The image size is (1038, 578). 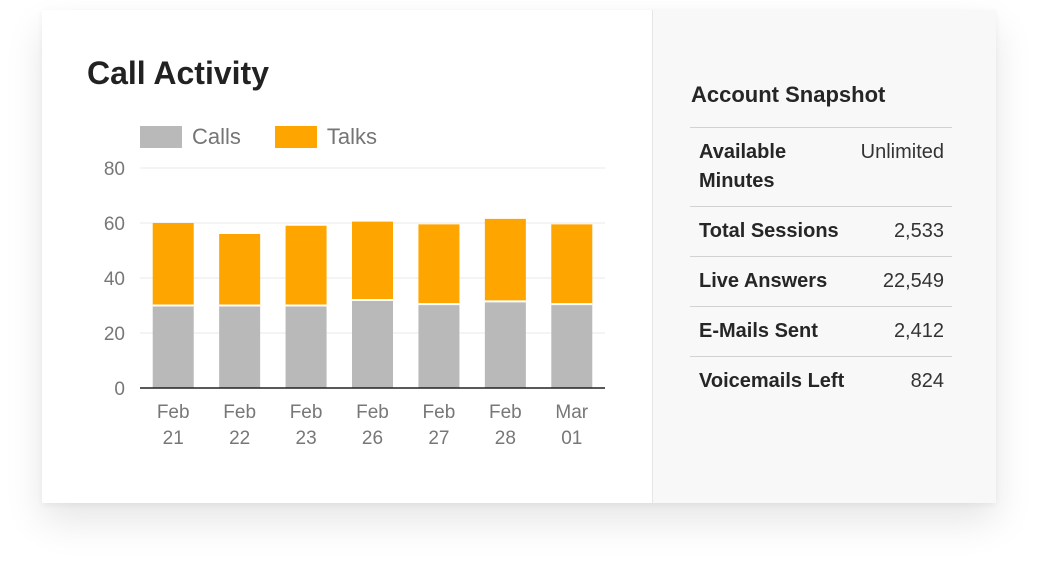 What do you see at coordinates (913, 281) in the screenshot?
I see `snapshot-value: 22,549` at bounding box center [913, 281].